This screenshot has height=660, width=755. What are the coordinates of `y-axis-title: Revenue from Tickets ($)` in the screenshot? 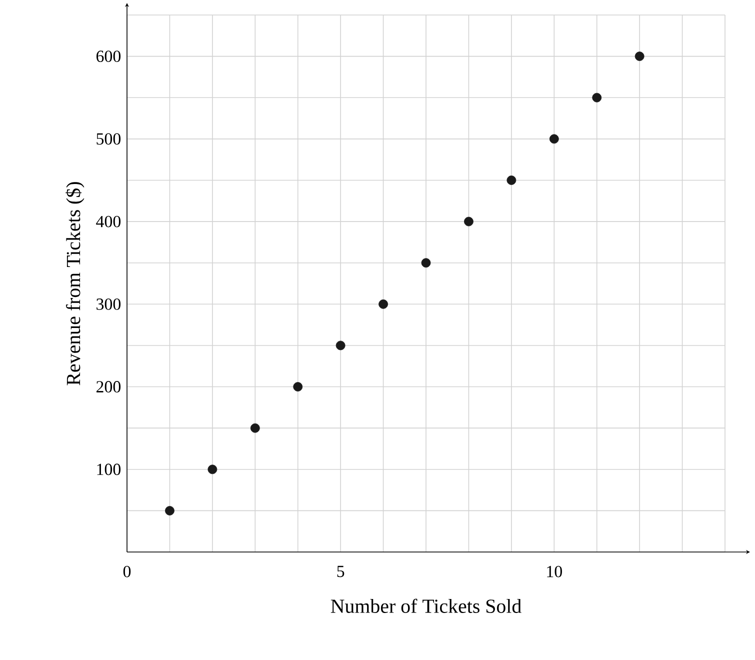 It's located at (75, 284).